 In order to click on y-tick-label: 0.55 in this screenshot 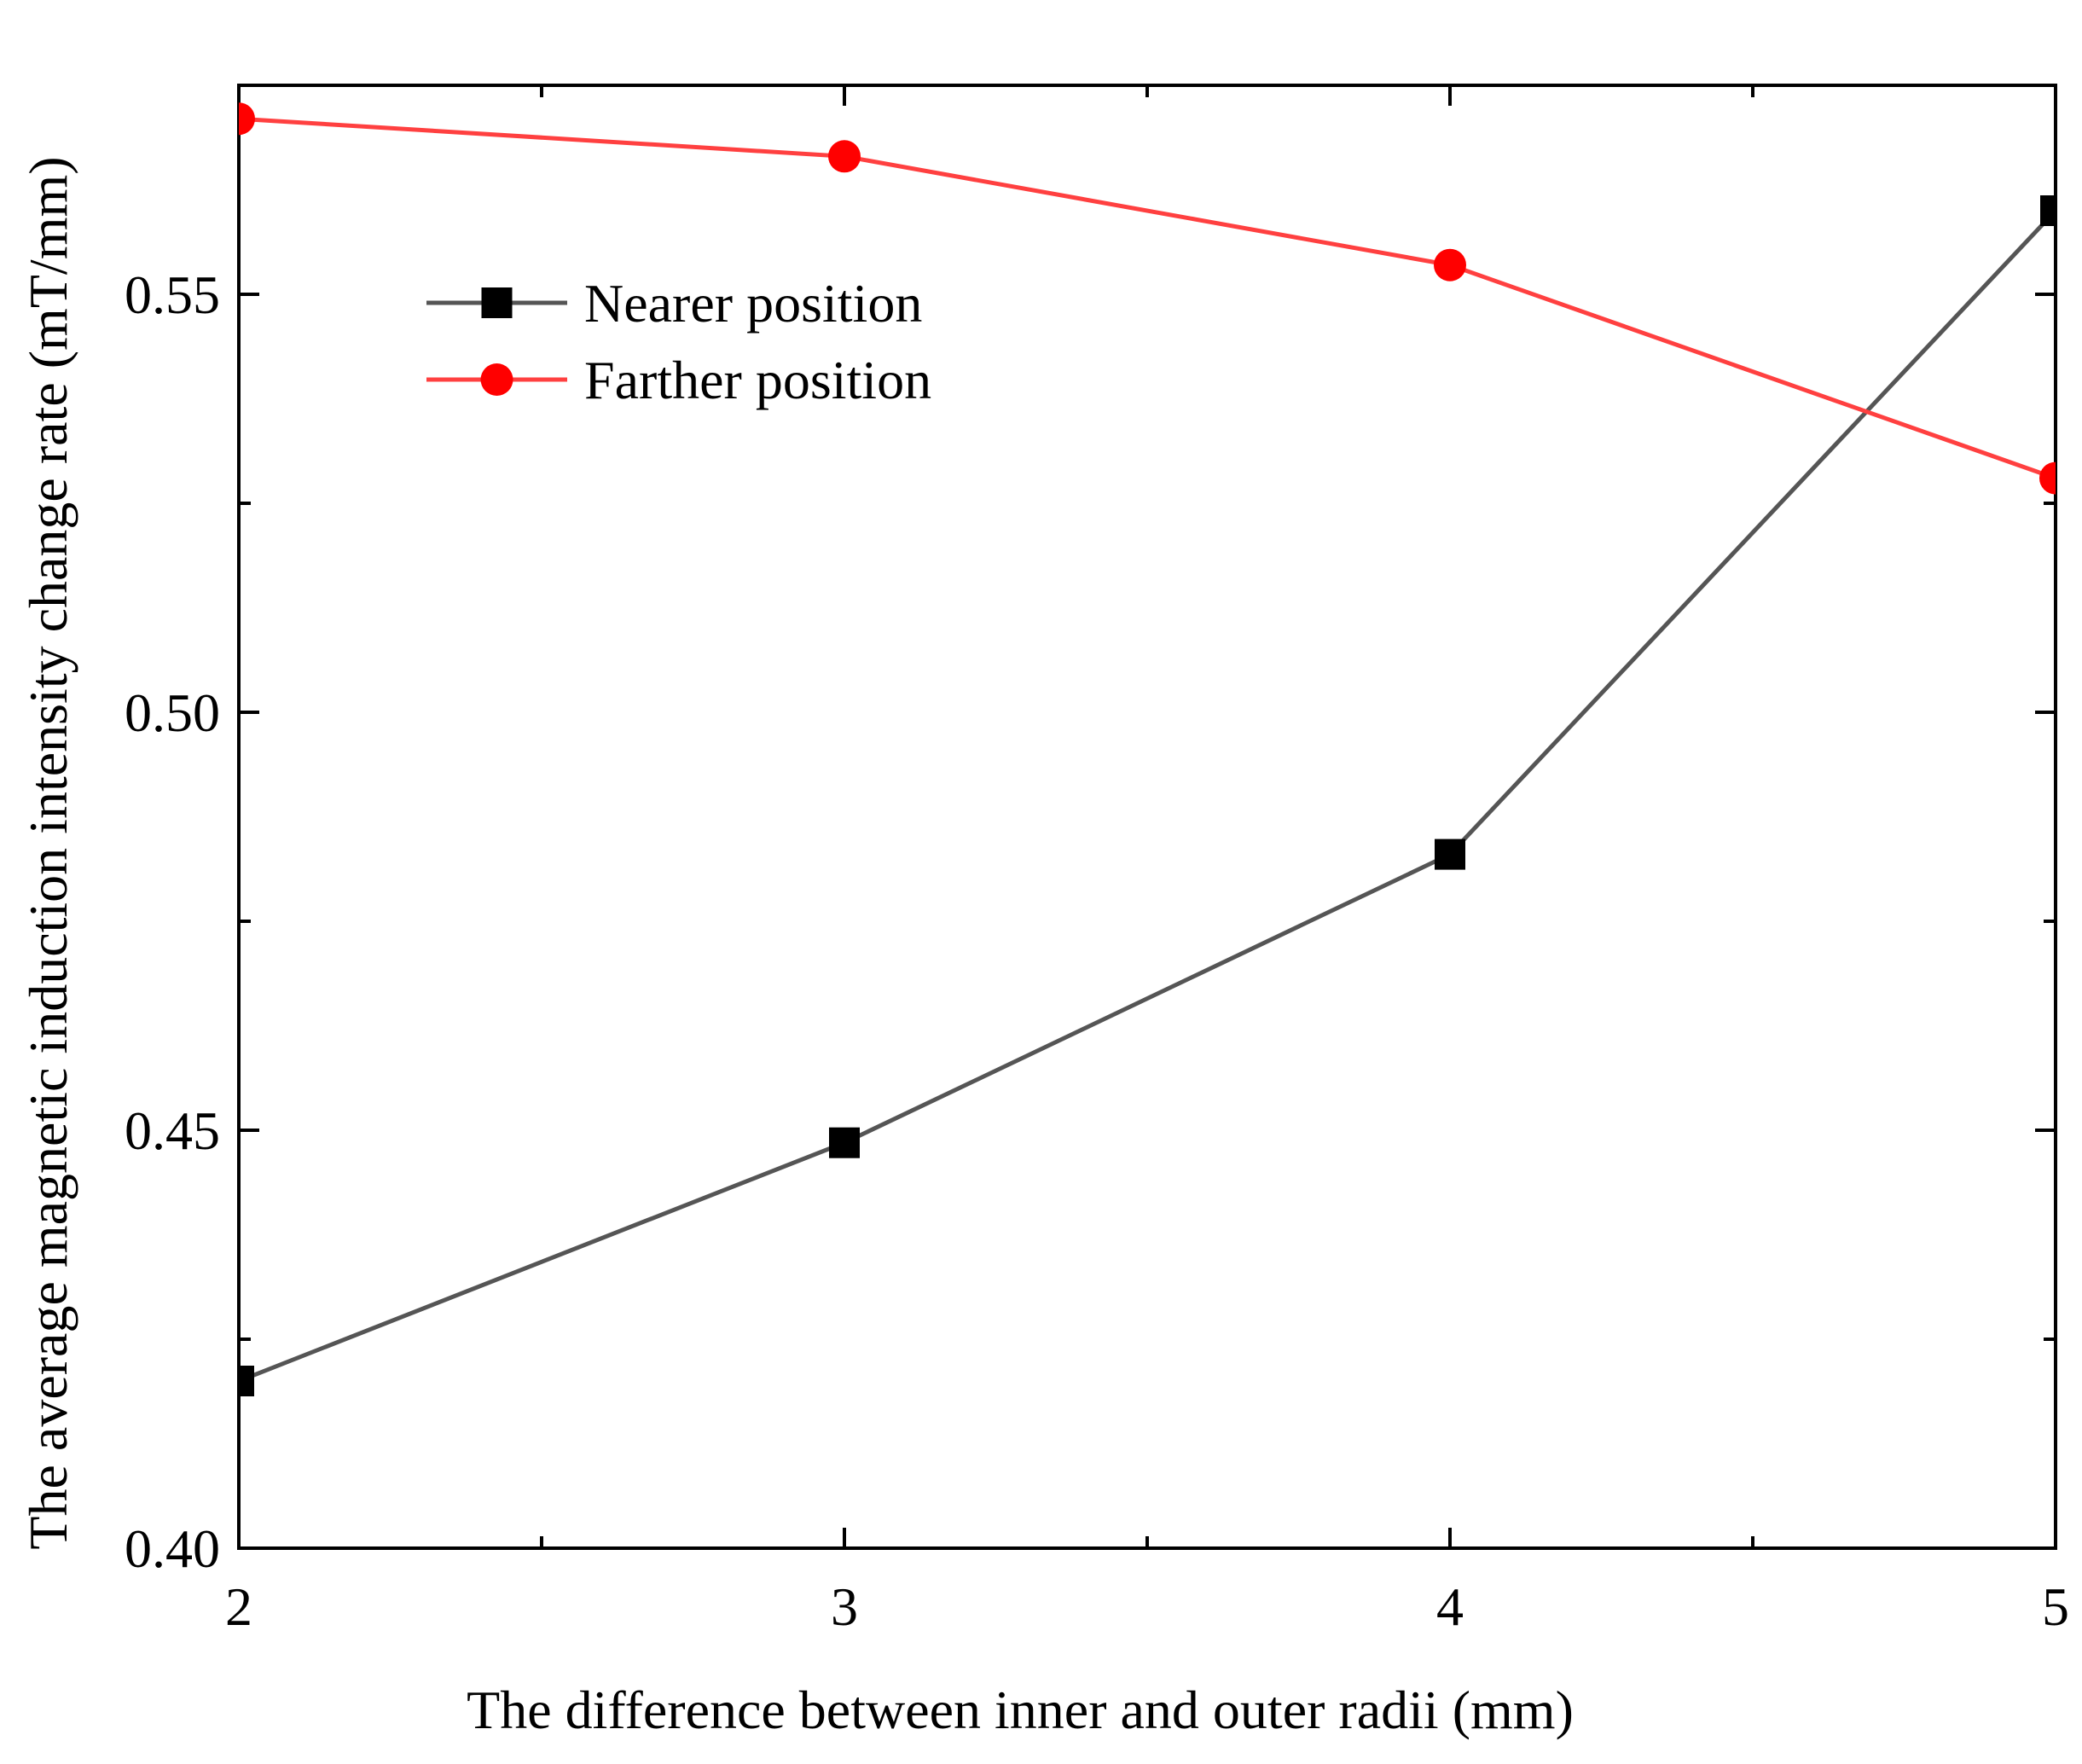, I will do `click(172, 294)`.